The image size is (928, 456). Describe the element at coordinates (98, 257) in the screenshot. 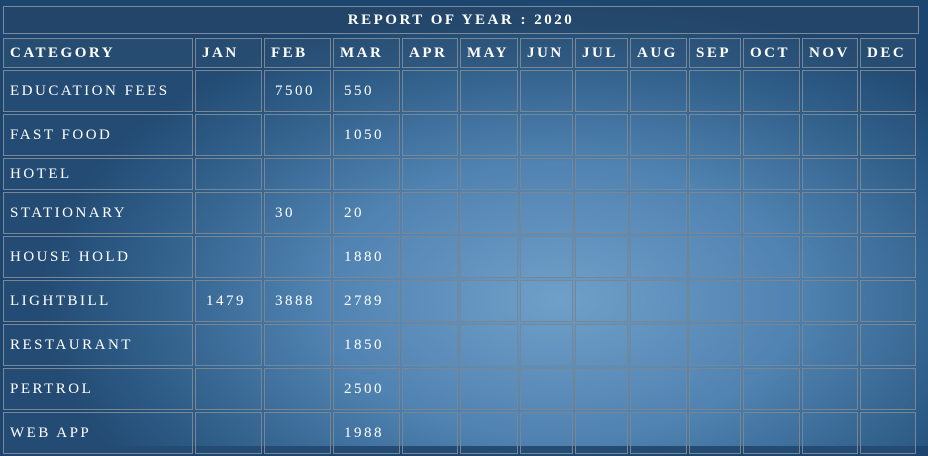

I see `category-cell: HOUSE HOLD` at that location.